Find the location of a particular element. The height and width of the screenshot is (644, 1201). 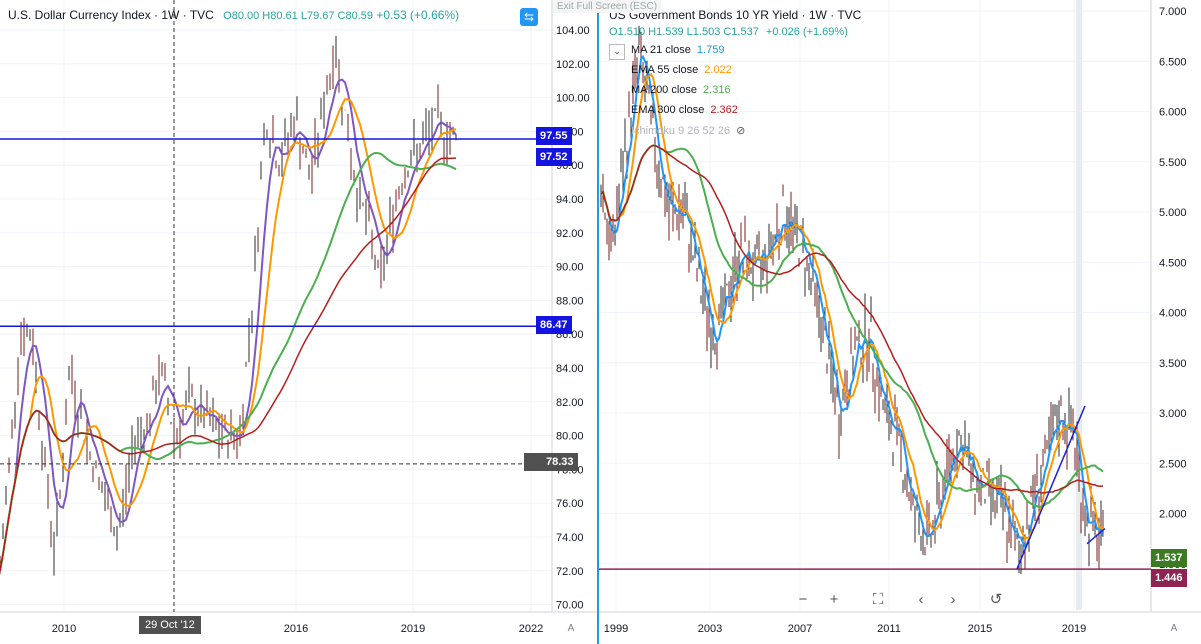

indicator-value: 2.022 is located at coordinates (718, 70).